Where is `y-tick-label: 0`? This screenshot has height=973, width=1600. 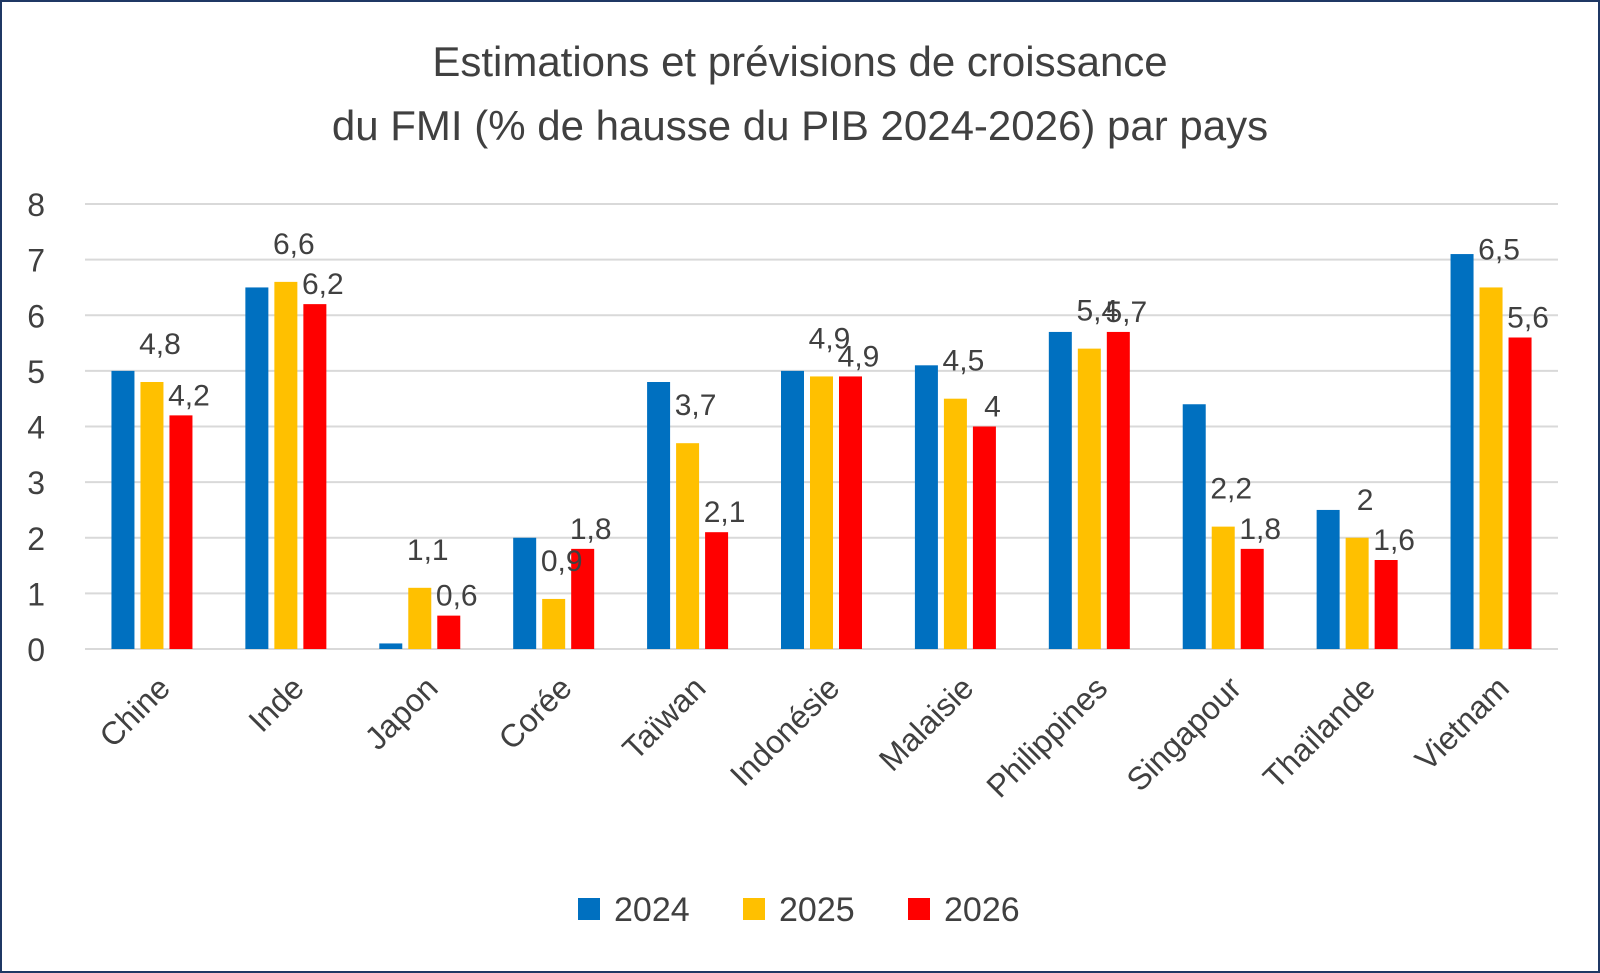 y-tick-label: 0 is located at coordinates (36, 650).